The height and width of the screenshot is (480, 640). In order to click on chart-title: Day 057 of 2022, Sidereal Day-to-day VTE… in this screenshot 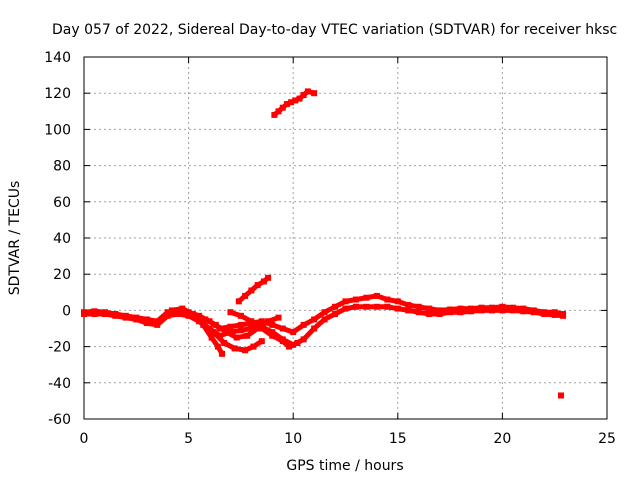, I will do `click(334, 30)`.